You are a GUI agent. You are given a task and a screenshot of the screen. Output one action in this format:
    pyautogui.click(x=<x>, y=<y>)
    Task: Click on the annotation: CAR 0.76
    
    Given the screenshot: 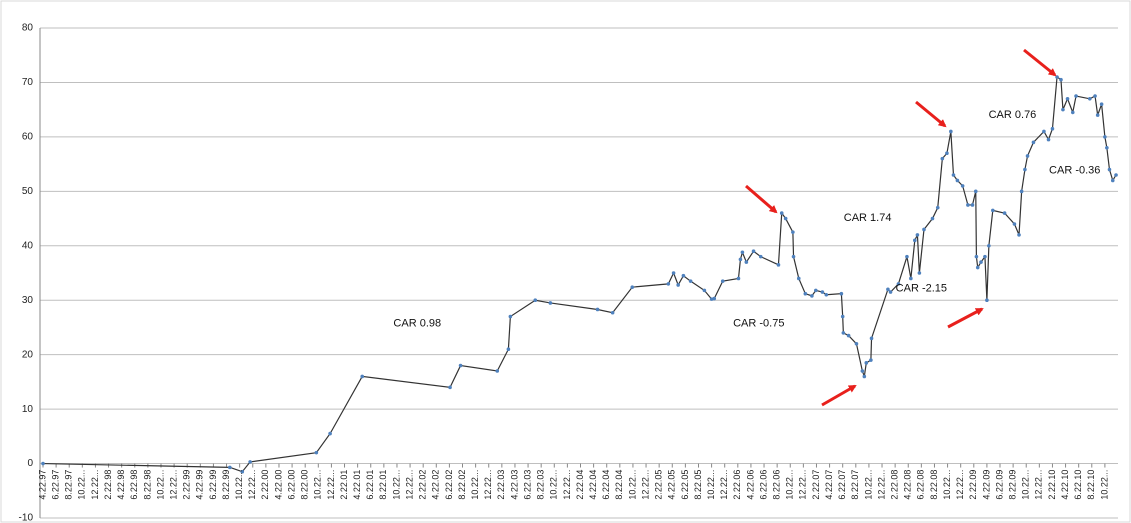 What is the action you would take?
    pyautogui.click(x=1013, y=115)
    